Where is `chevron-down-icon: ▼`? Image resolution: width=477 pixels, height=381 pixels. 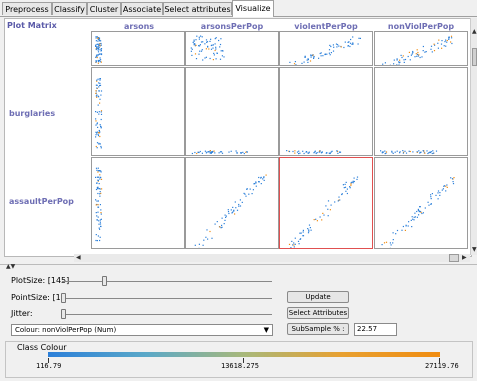 chevron-down-icon: ▼ is located at coordinates (266, 330).